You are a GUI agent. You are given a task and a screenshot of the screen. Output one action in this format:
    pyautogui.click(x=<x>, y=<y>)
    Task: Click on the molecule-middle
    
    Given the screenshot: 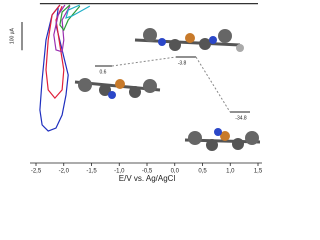 What is the action you would take?
    pyautogui.click(x=117, y=88)
    